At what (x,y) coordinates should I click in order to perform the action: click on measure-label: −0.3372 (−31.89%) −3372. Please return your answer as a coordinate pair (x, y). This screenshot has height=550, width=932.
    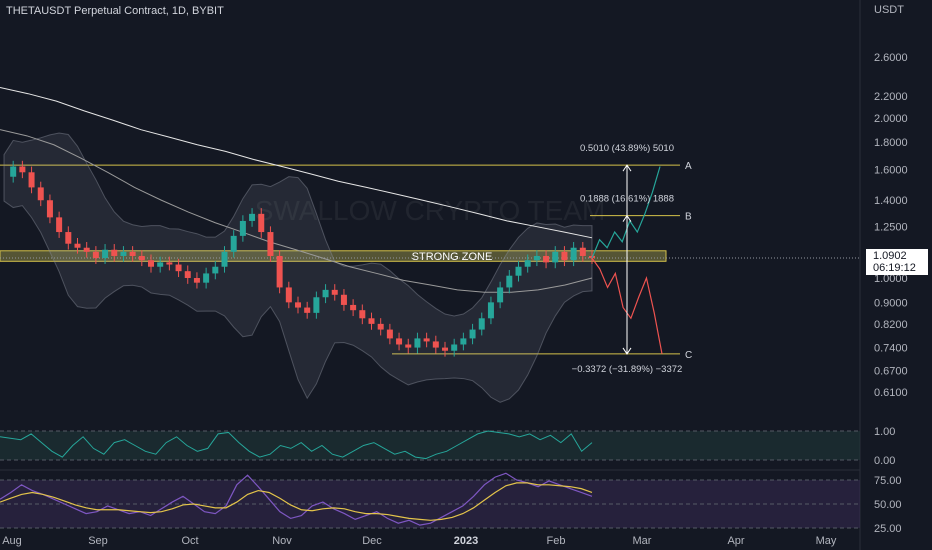
    Looking at the image, I should click on (627, 369).